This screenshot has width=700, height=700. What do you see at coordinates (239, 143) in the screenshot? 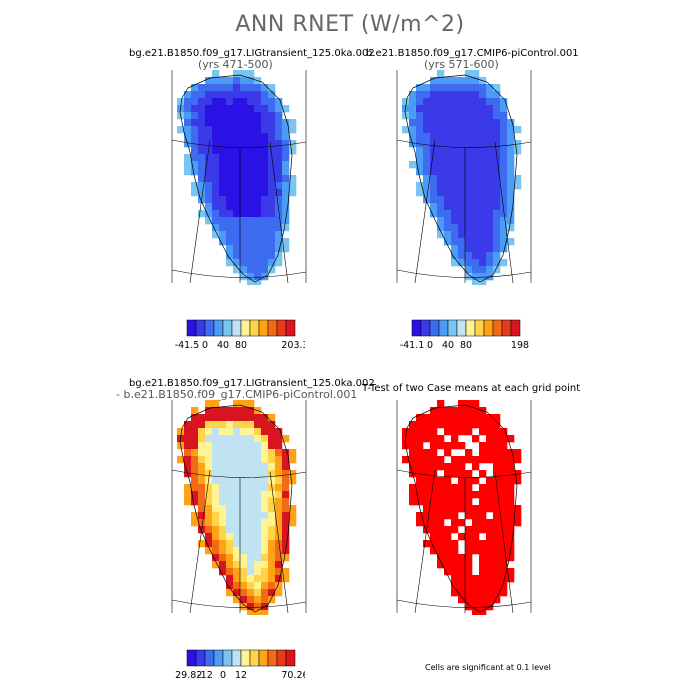
I see `latitude-line` at bounding box center [239, 143].